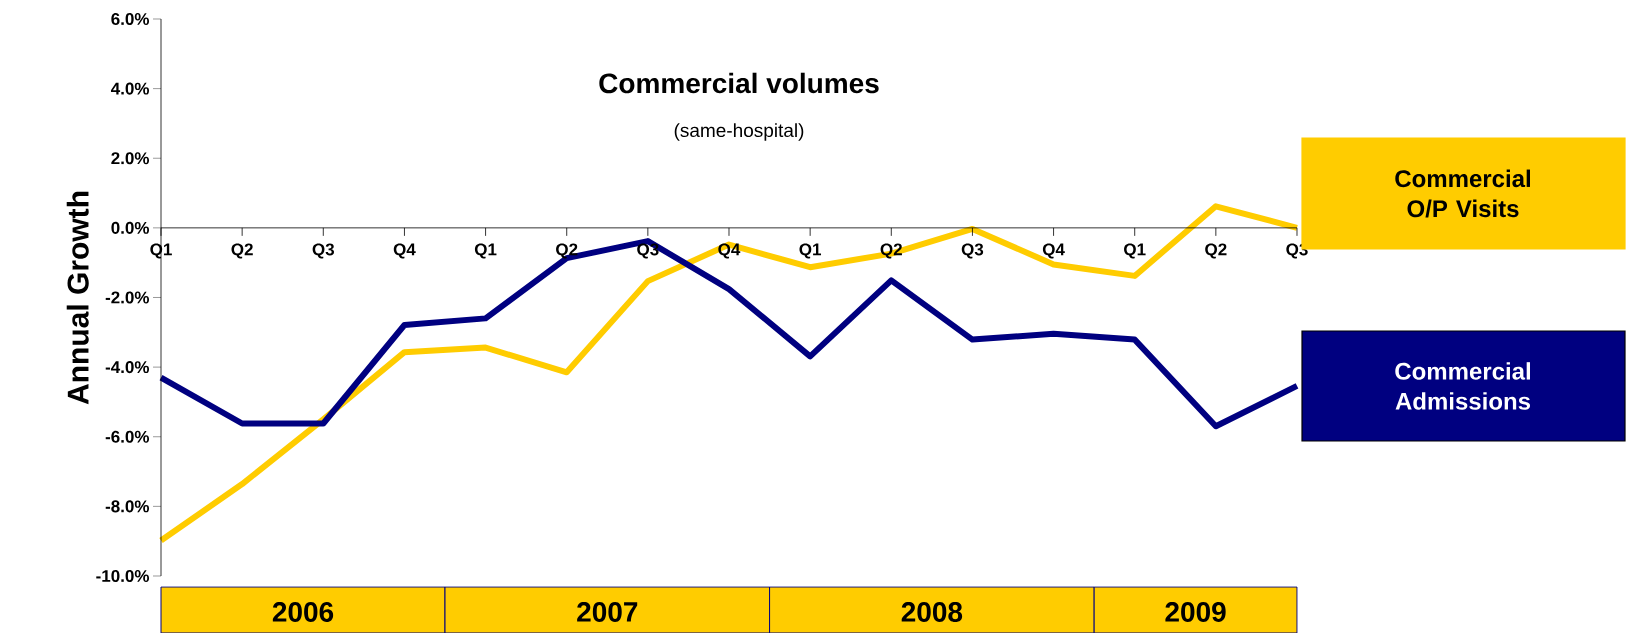  I want to click on text: Commercial O/P Visits, so click(1462, 193).